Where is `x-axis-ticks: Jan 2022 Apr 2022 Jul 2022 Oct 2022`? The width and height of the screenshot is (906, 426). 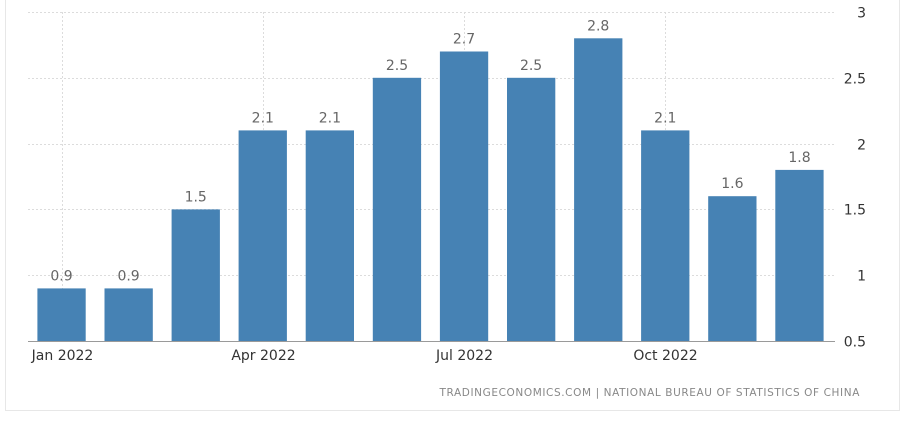
x-axis-ticks: Jan 2022 Apr 2022 Jul 2022 Oct 2022 is located at coordinates (364, 356).